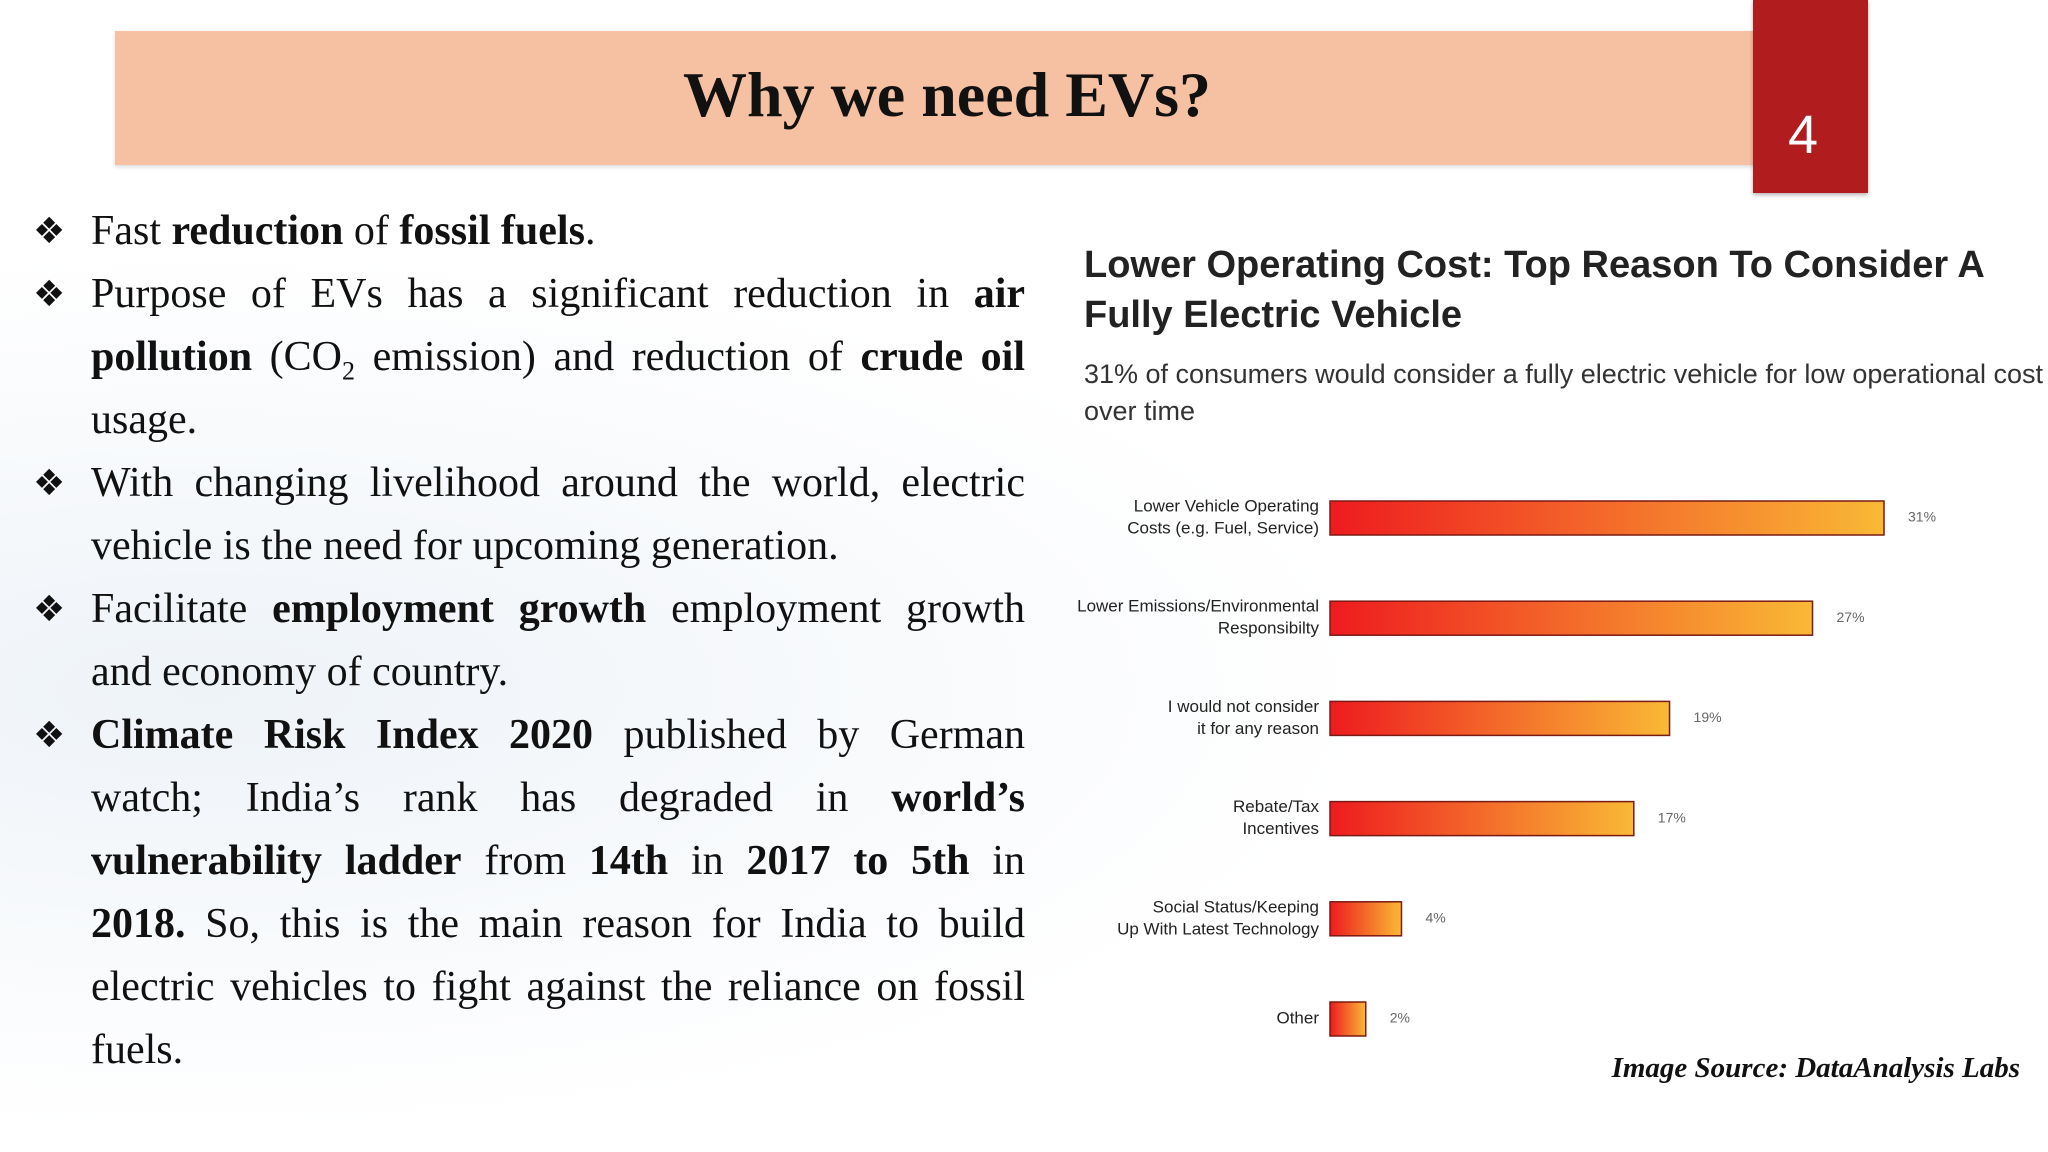  I want to click on category-label: Other, so click(1297, 1017).